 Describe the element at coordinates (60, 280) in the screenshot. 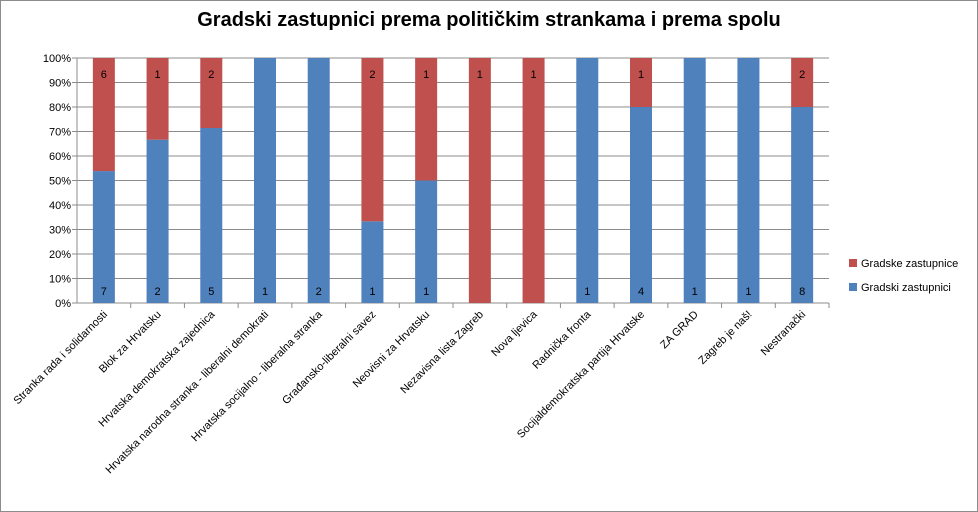

I see `y-tick-label: 10%` at that location.